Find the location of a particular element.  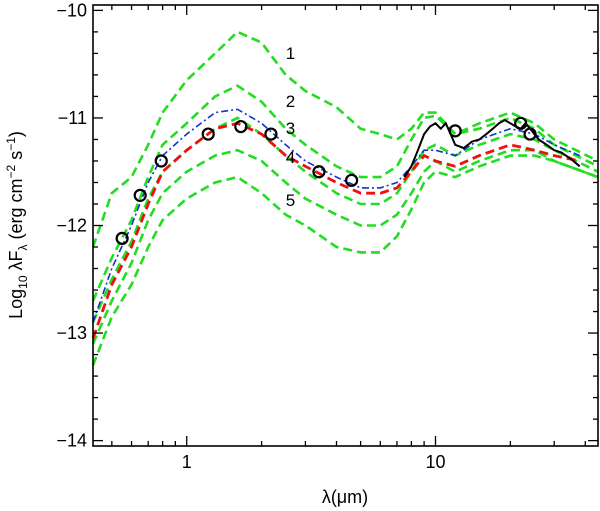

model-label: 1 is located at coordinates (290, 53).